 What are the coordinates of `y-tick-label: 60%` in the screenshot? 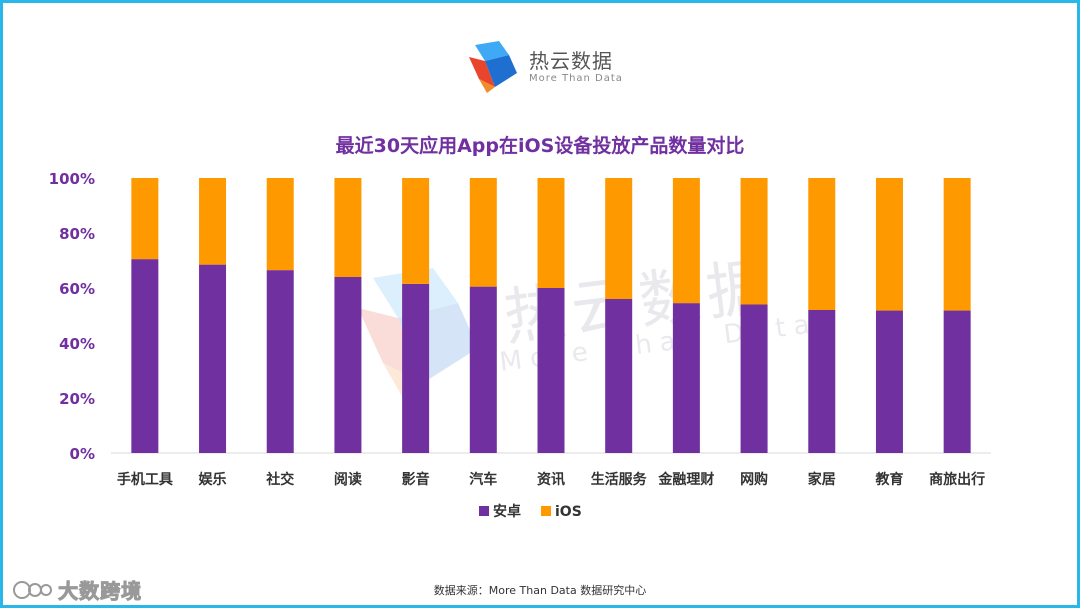 It's located at (77, 289).